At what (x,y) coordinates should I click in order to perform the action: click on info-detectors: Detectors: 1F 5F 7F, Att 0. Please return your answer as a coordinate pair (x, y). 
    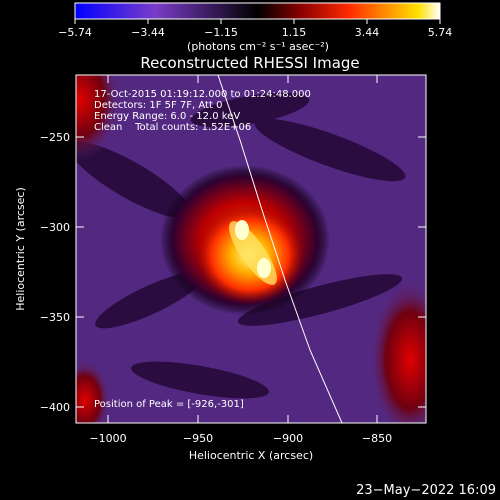
    Looking at the image, I should click on (158, 105).